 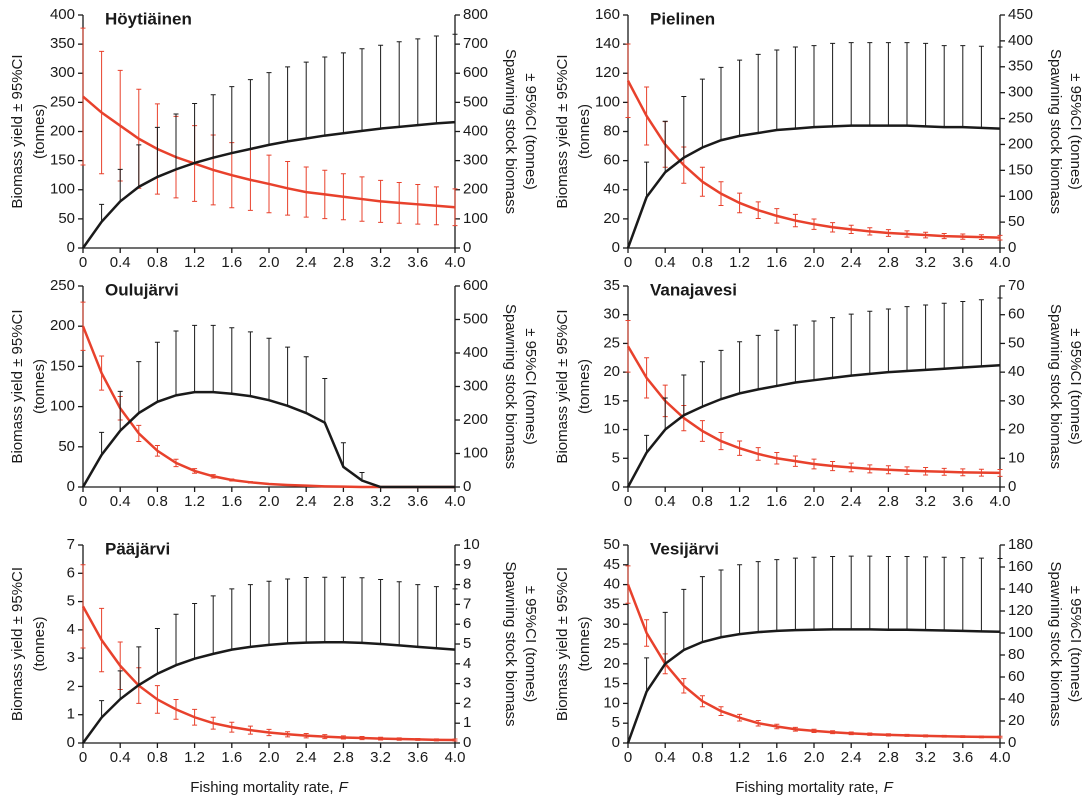 What do you see at coordinates (611, 429) in the screenshot?
I see `y-tick-label: 10` at bounding box center [611, 429].